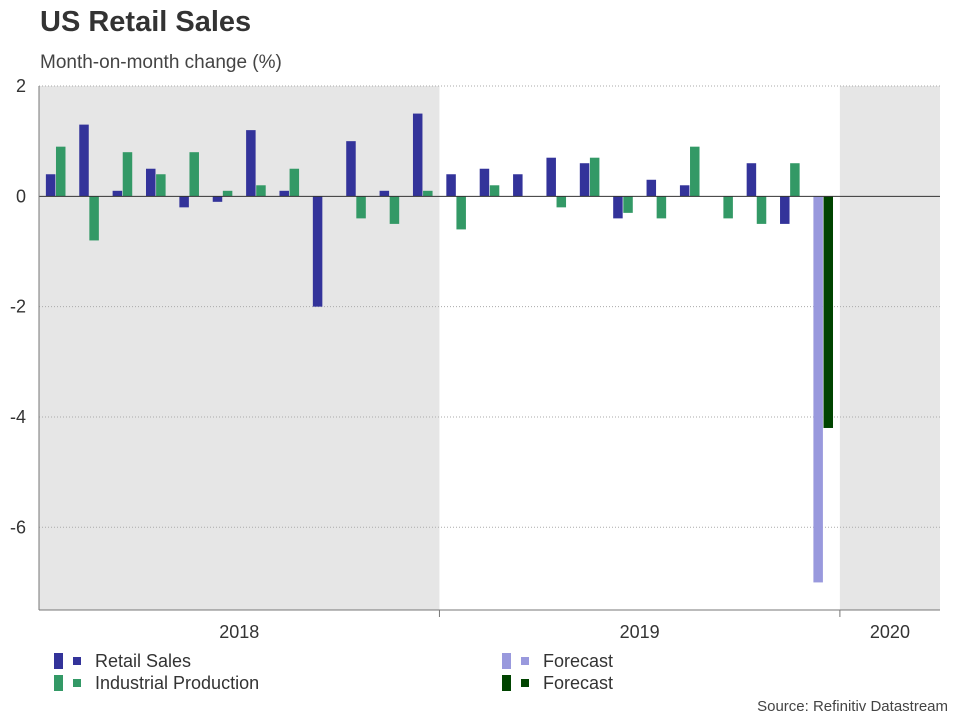  What do you see at coordinates (58, 683) in the screenshot?
I see `legend-swatch-industrial-production-bar` at bounding box center [58, 683].